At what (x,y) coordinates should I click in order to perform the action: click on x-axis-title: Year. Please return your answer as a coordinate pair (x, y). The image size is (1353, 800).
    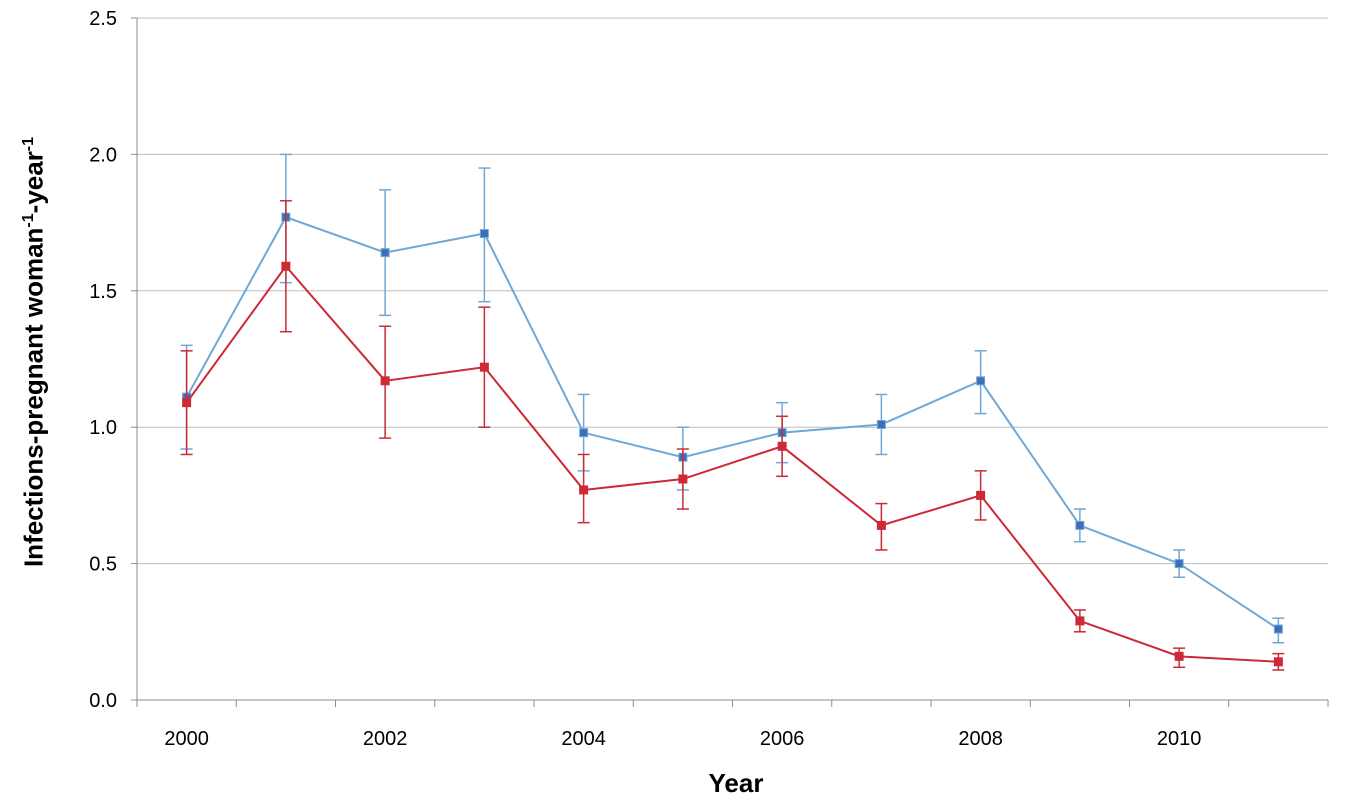
    Looking at the image, I should click on (736, 783).